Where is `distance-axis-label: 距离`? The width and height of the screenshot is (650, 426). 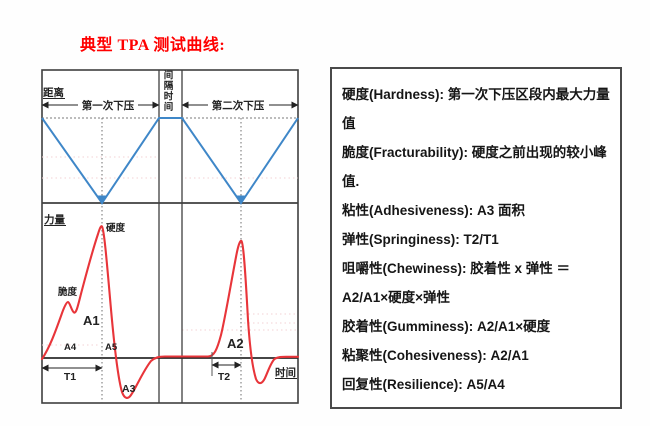 distance-axis-label: 距离 is located at coordinates (53, 92).